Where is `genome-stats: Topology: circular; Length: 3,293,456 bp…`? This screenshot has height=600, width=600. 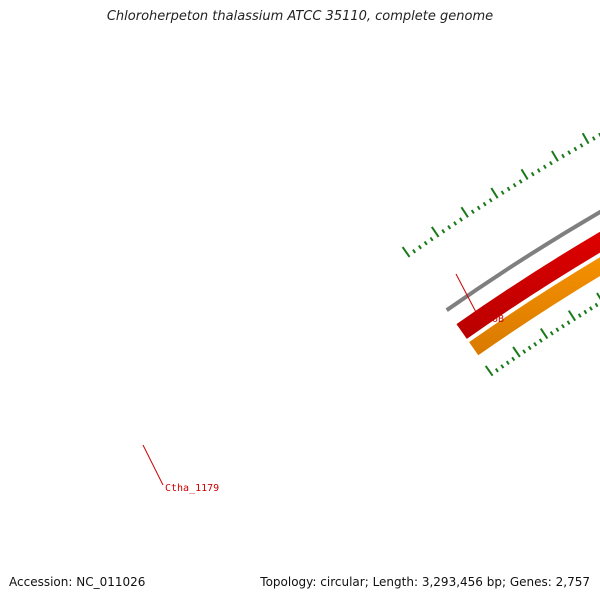 genome-stats: Topology: circular; Length: 3,293,456 bp… is located at coordinates (425, 582).